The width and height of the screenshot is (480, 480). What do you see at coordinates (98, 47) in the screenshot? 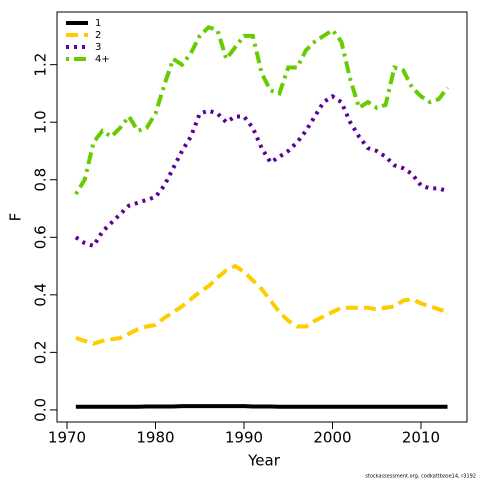
I see `legend-label: 3` at bounding box center [98, 47].